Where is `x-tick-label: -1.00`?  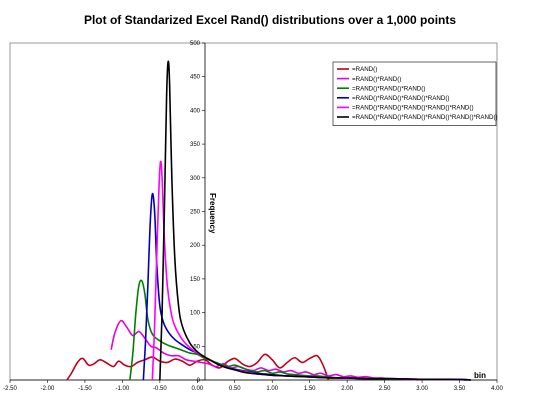
x-tick-label: -1.00 is located at coordinates (123, 389).